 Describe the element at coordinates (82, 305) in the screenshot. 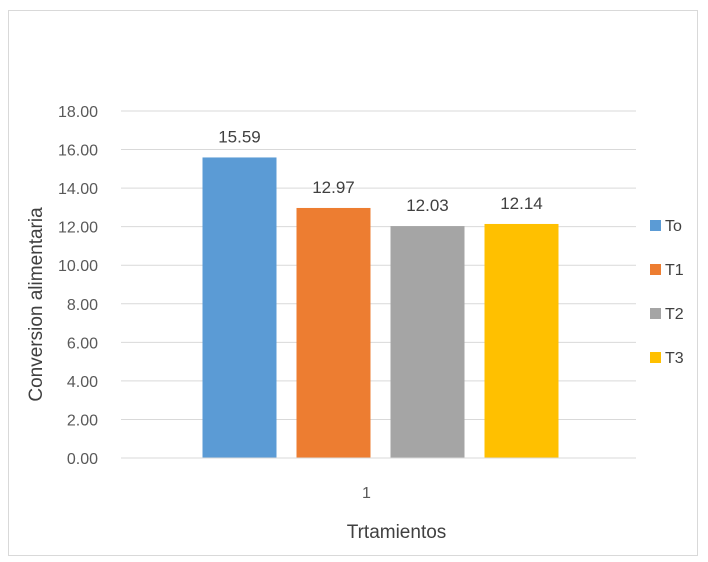

I see `y-tick-label: 8.00` at that location.